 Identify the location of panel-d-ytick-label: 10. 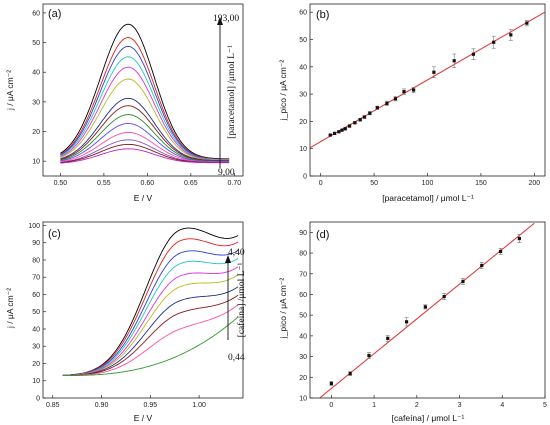
(303, 399).